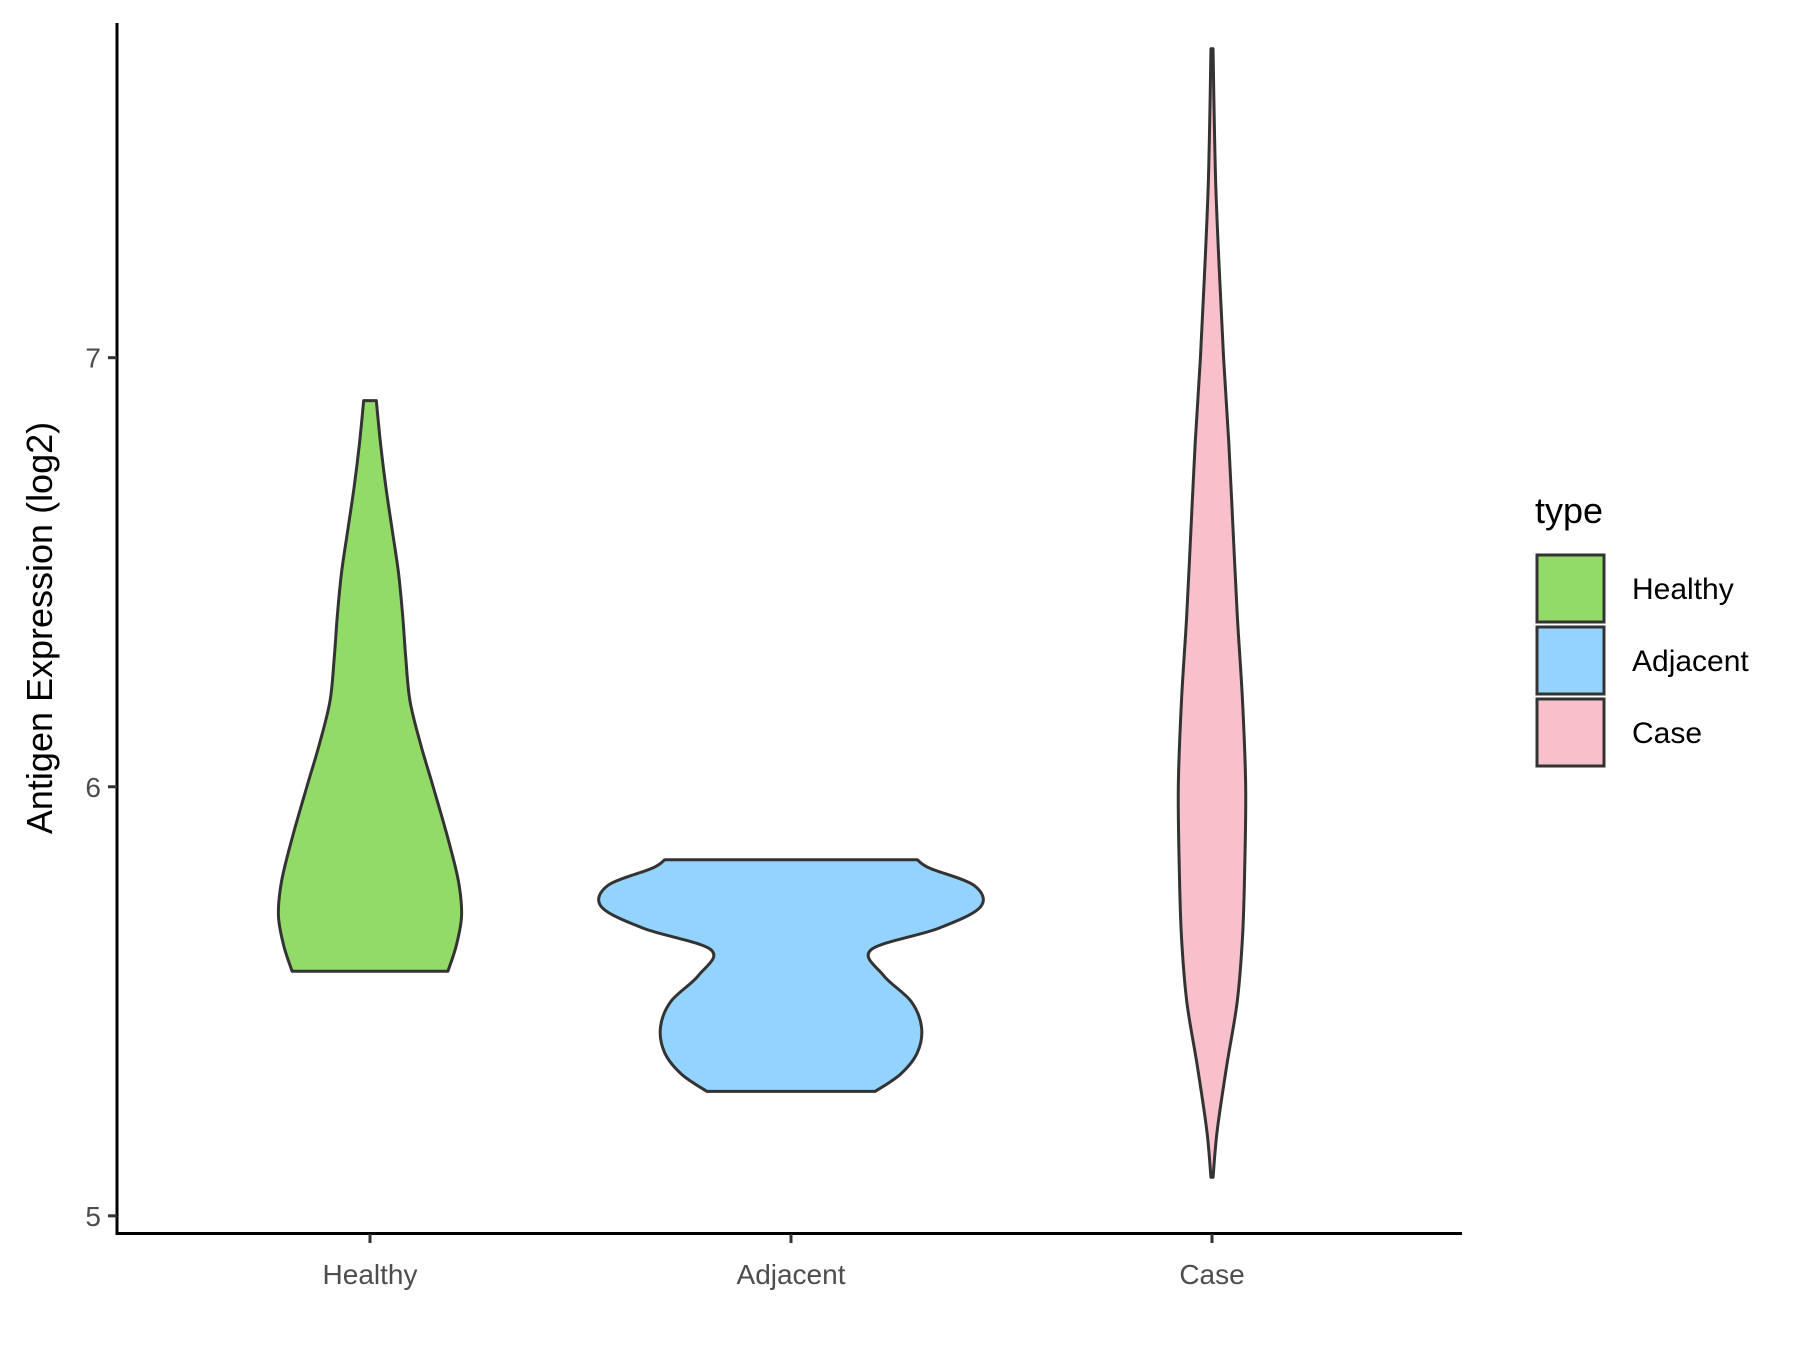 This screenshot has height=1350, width=1800. I want to click on violin-case, so click(1212, 613).